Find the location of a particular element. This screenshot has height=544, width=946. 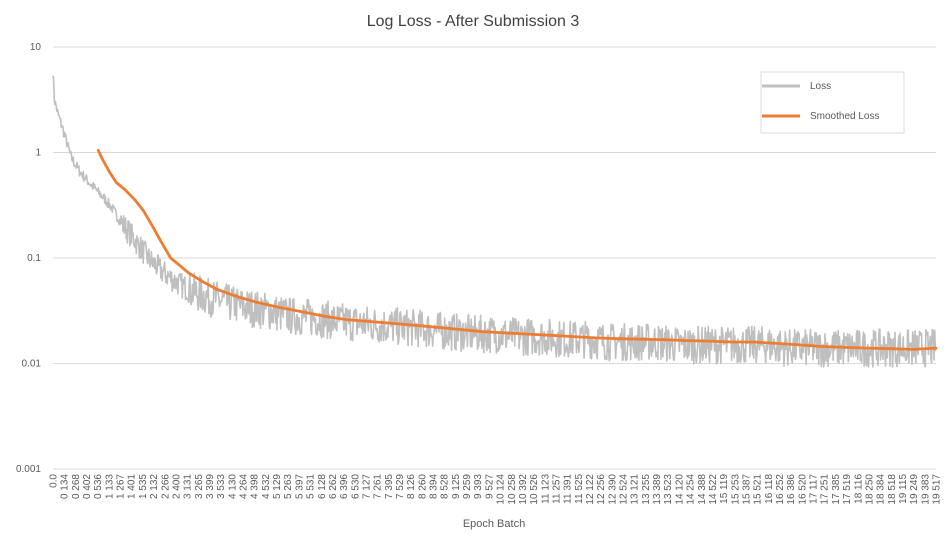

x-tick-label: 17 385 is located at coordinates (836, 489).